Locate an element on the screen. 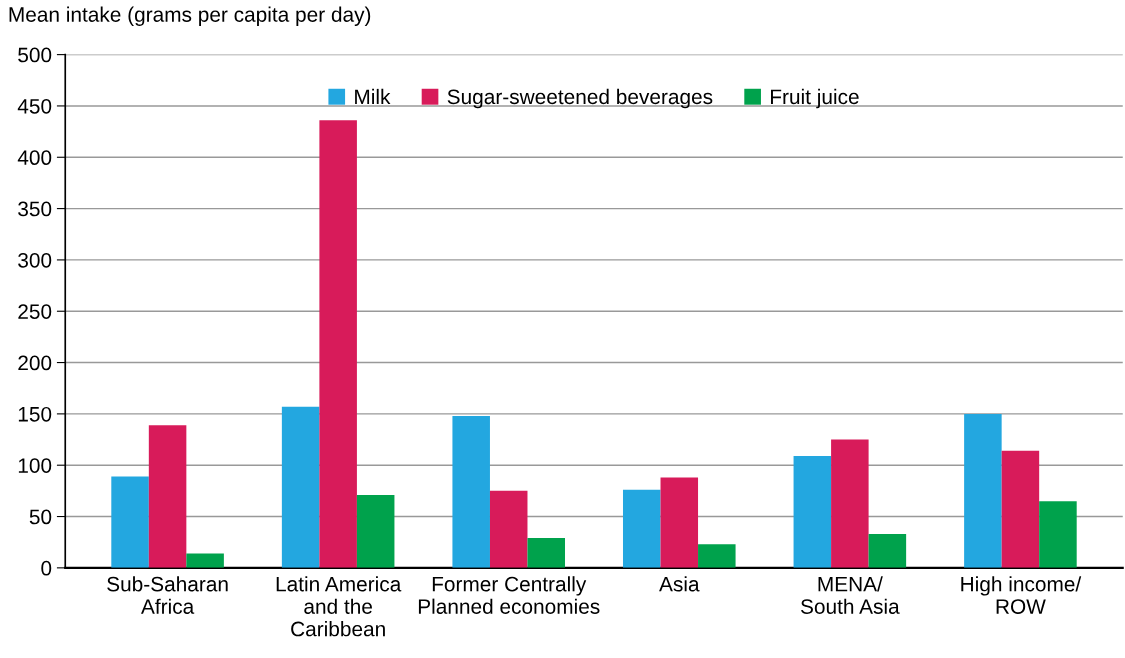  y-axis-title: Mean intake (grams per capita per day) is located at coordinates (190, 16).